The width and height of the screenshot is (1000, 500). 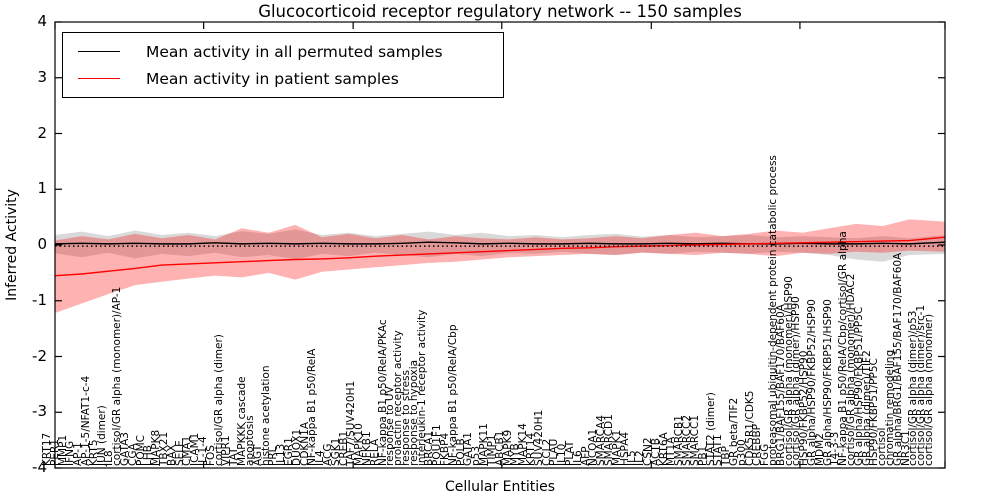 I want to click on legend-item-permuted: Mean activity in all permuted samples, so click(x=283, y=52).